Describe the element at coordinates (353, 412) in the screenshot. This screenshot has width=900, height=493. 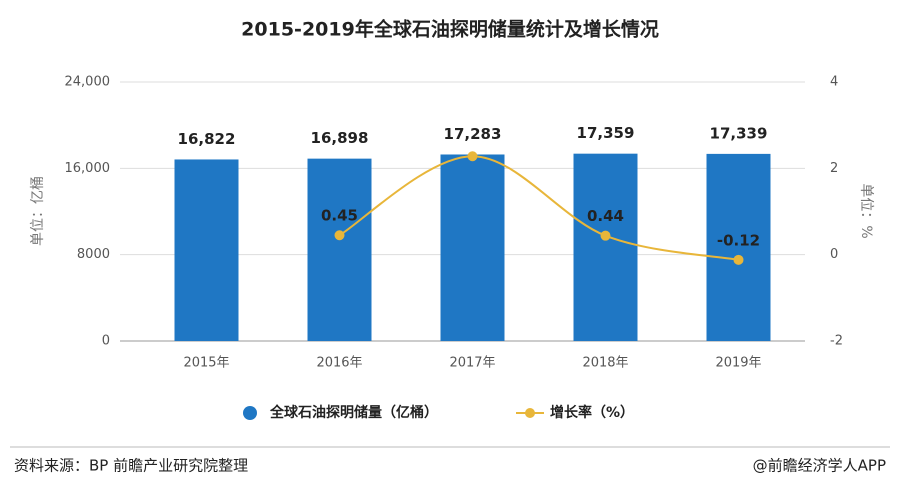
I see `legend-label: 全球石油探明储量（亿桶）` at that location.